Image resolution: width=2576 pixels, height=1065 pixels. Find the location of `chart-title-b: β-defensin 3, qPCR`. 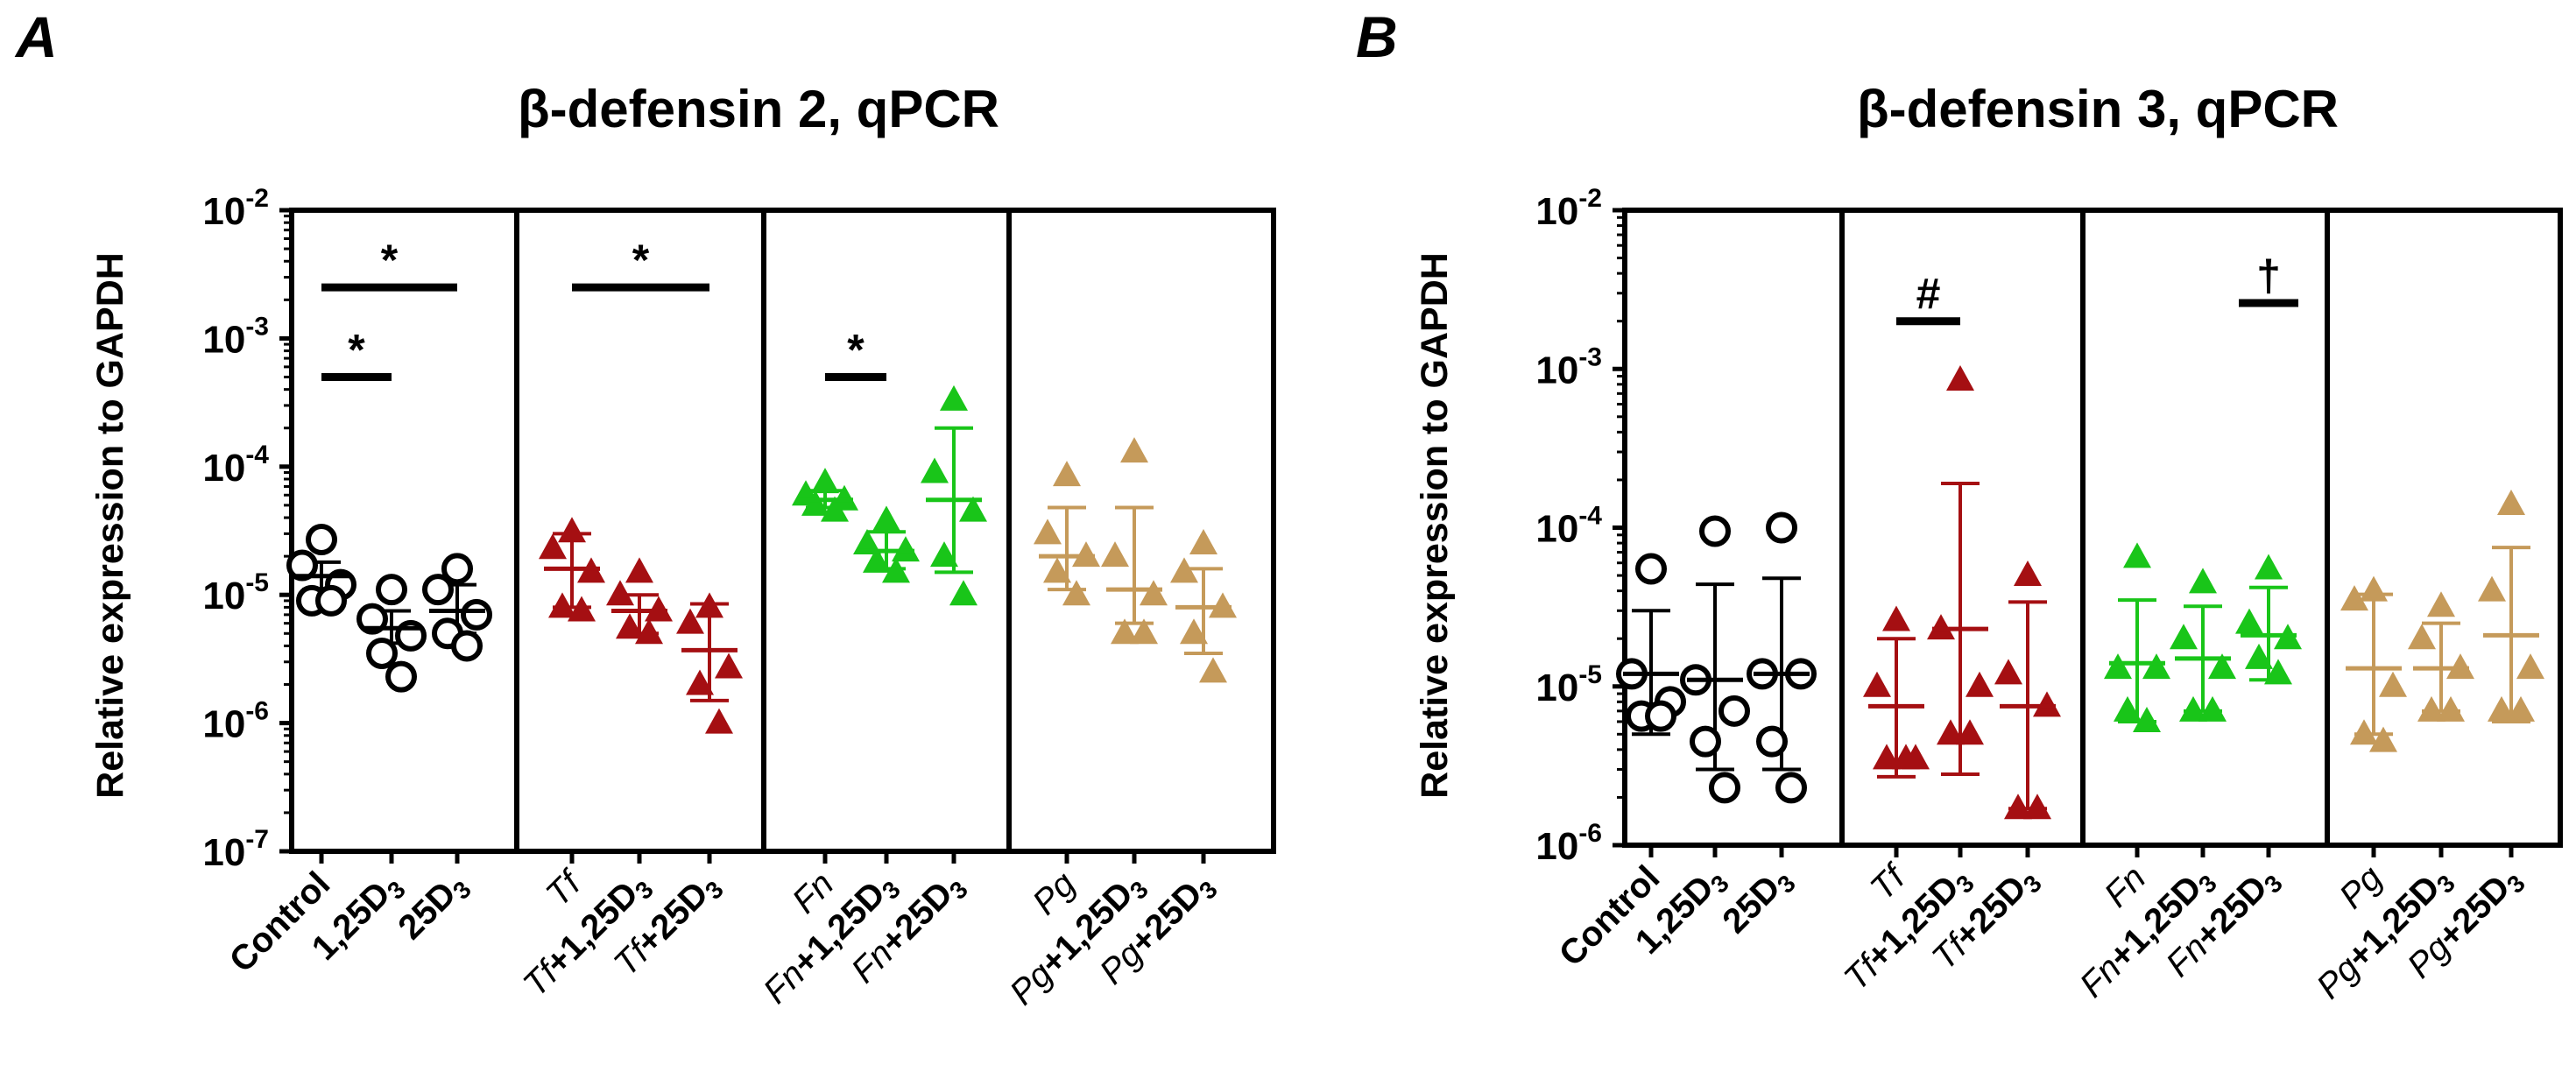

chart-title-b: β-defensin 3, qPCR is located at coordinates (2098, 109).